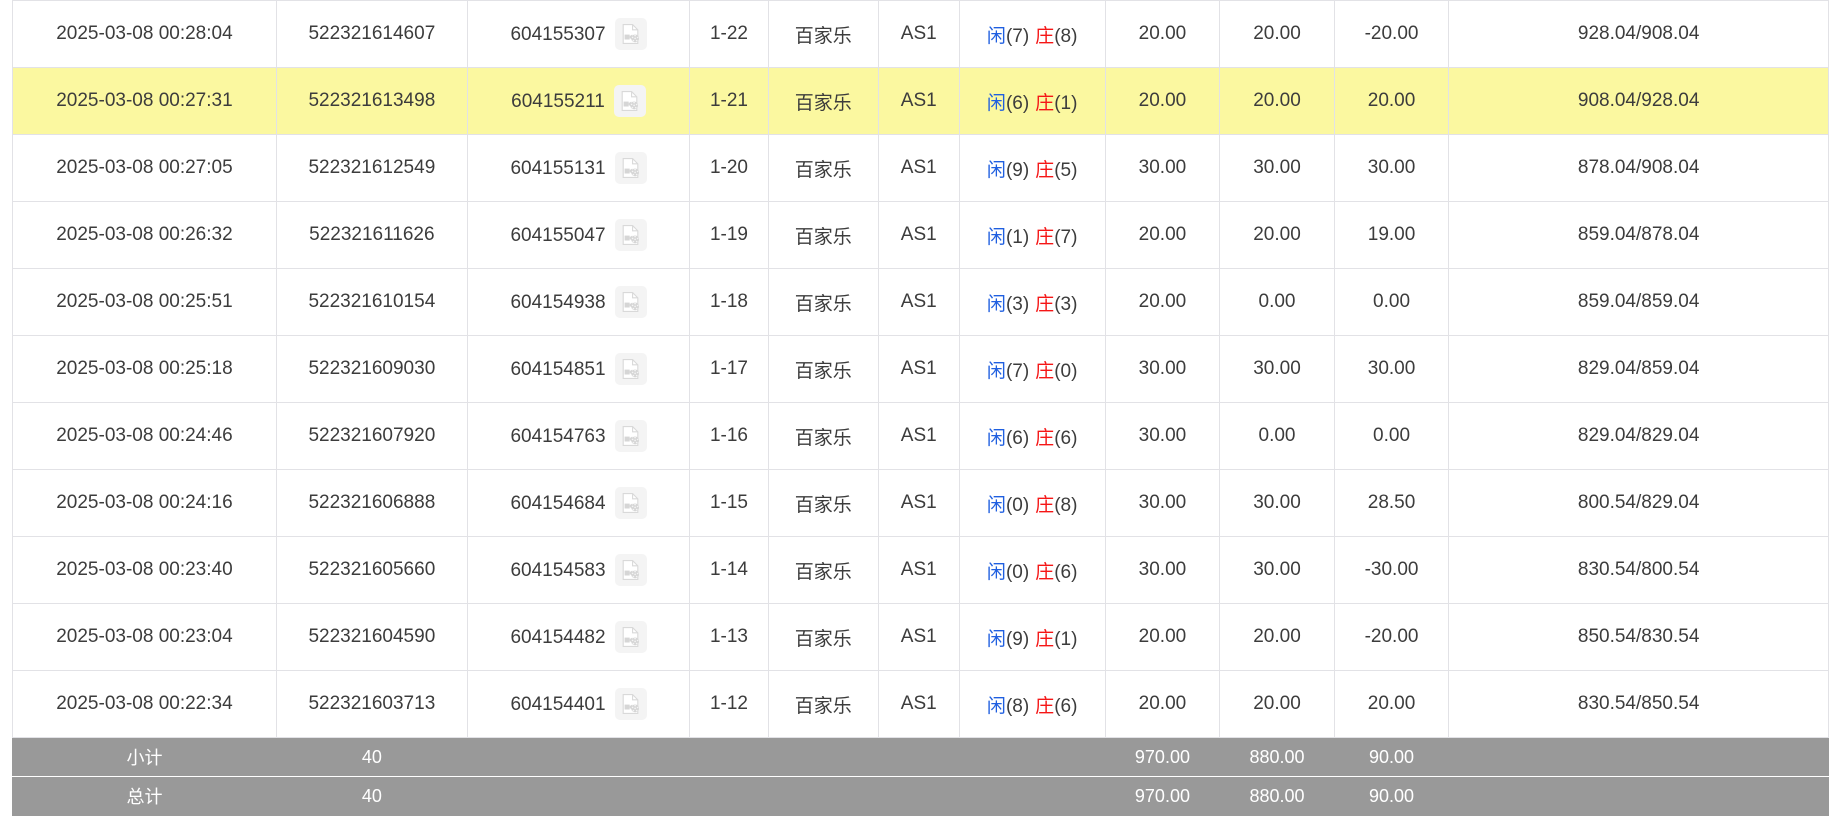 The height and width of the screenshot is (821, 1841). Describe the element at coordinates (144, 34) in the screenshot. I see `cell-bet-time: 2025-03-08 00:28:04` at that location.